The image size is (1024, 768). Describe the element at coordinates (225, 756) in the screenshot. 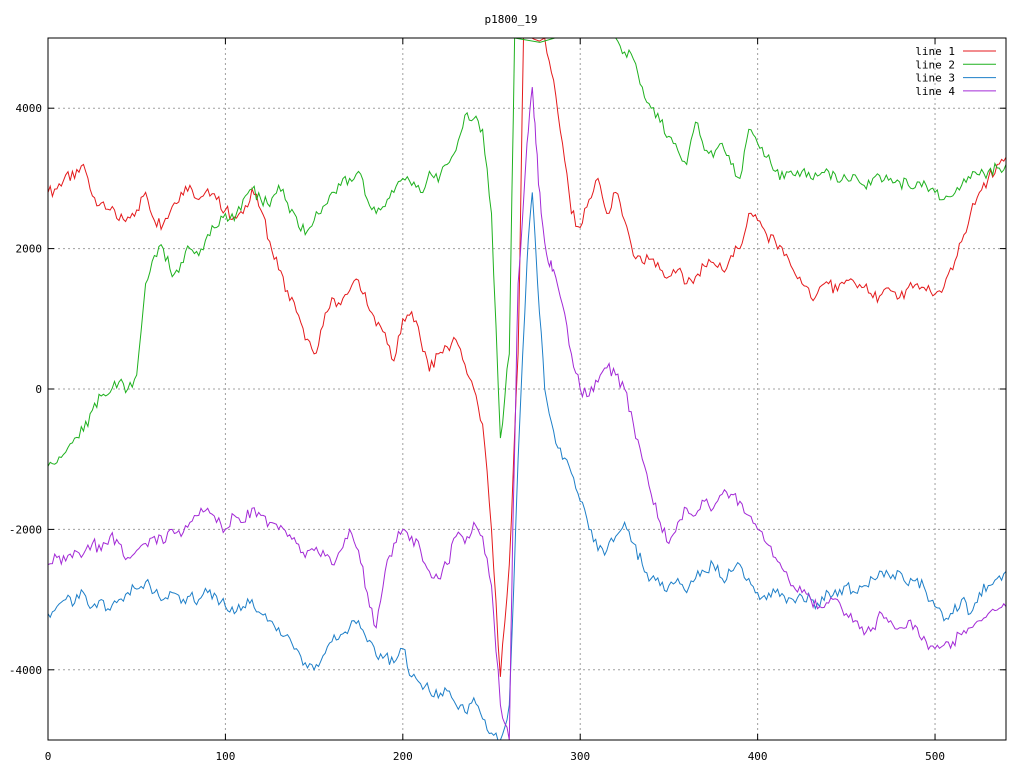

I see `x-tick-label: 100` at that location.